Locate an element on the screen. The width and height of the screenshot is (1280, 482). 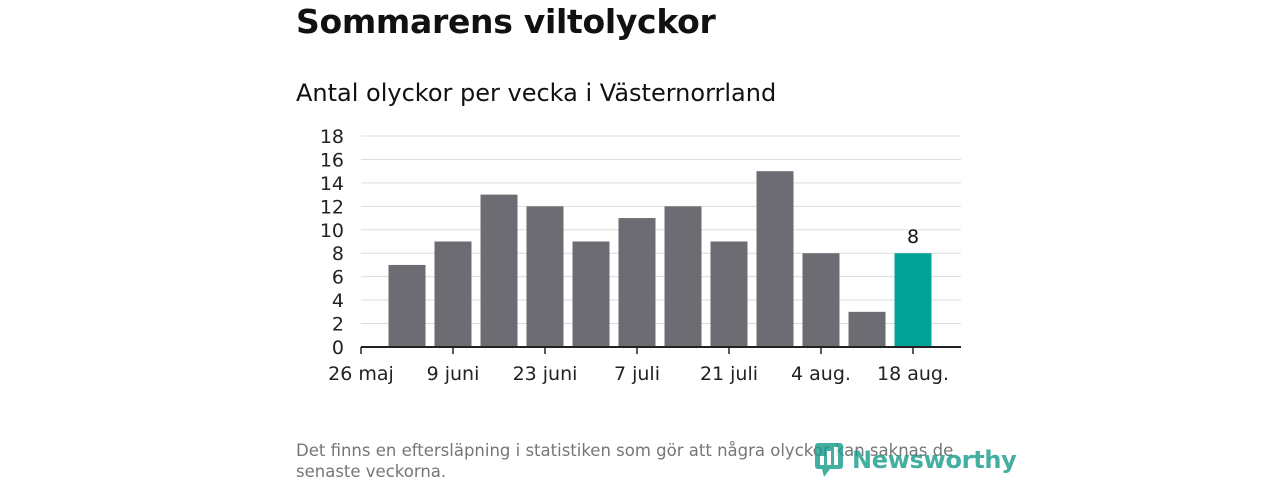
y-tick-label: 16 is located at coordinates (332, 160).